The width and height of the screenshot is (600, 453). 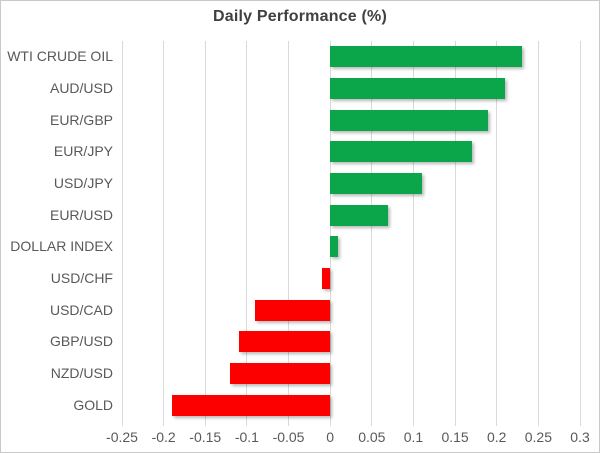 What do you see at coordinates (81, 119) in the screenshot?
I see `category-label: EUR/GBP` at bounding box center [81, 119].